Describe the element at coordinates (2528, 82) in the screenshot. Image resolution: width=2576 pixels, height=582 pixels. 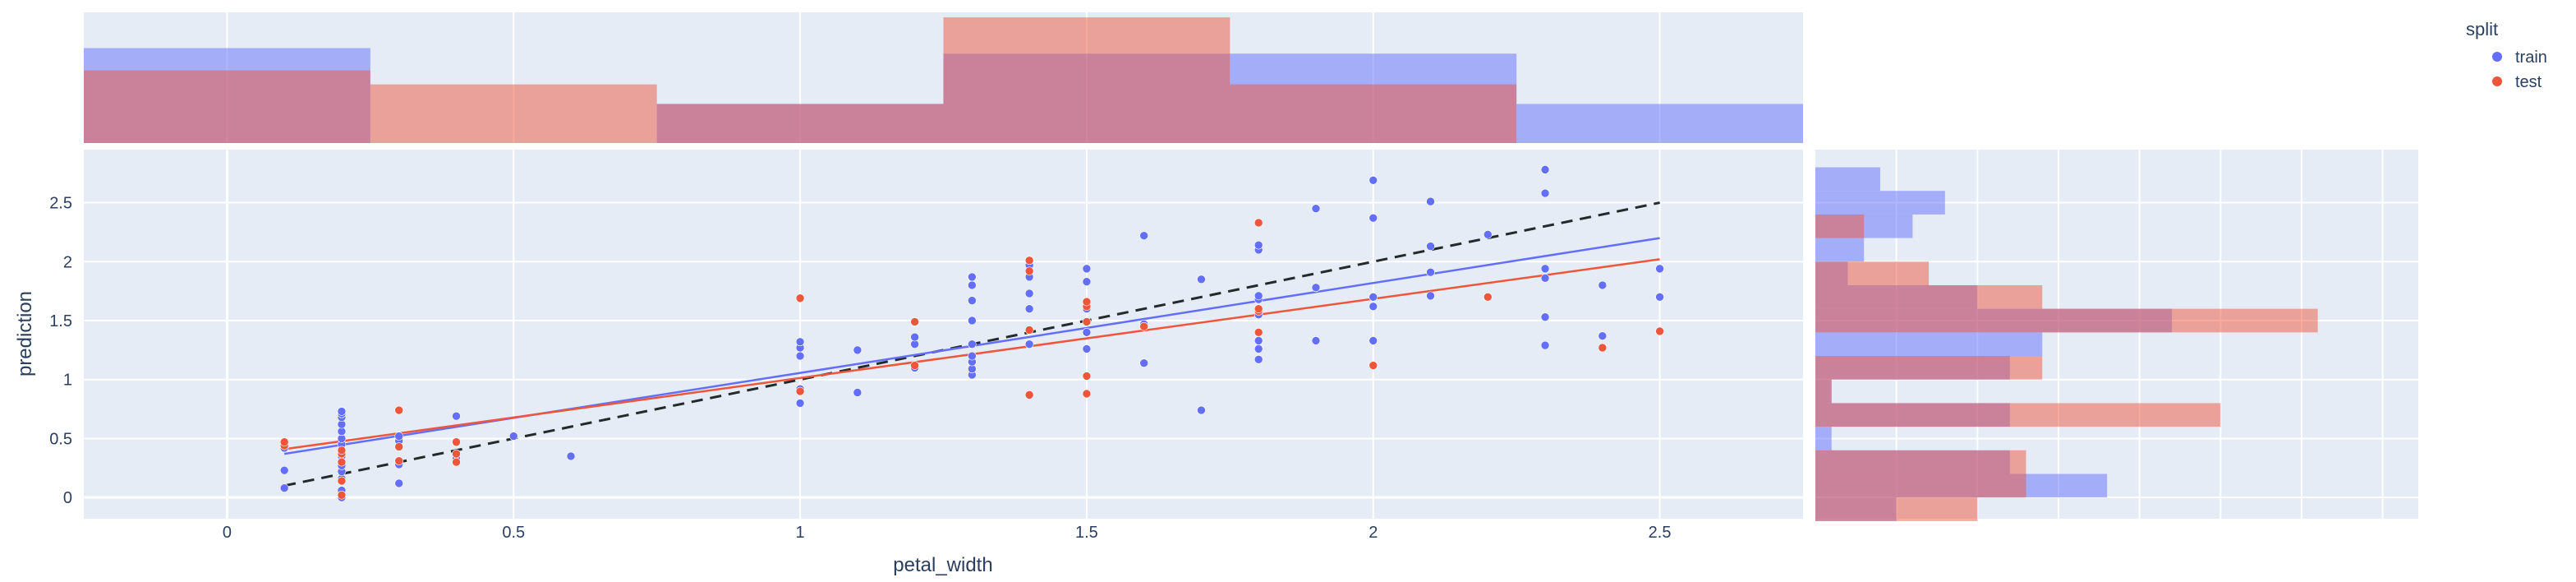
I see `legend-label-test: test` at that location.